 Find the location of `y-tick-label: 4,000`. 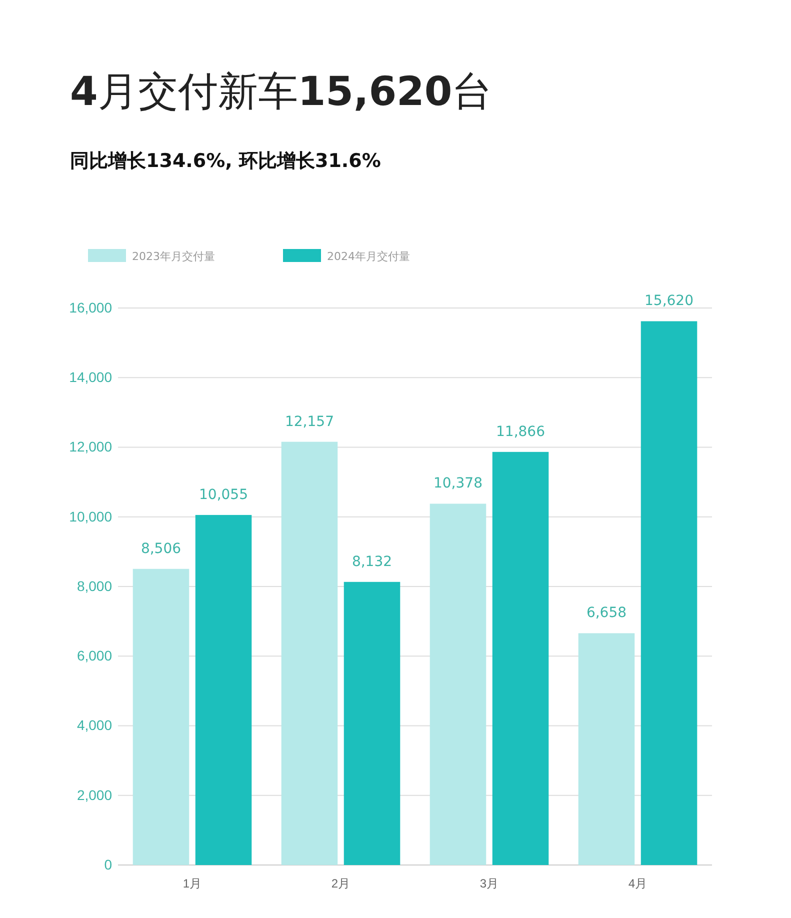

y-tick-label: 4,000 is located at coordinates (94, 725).